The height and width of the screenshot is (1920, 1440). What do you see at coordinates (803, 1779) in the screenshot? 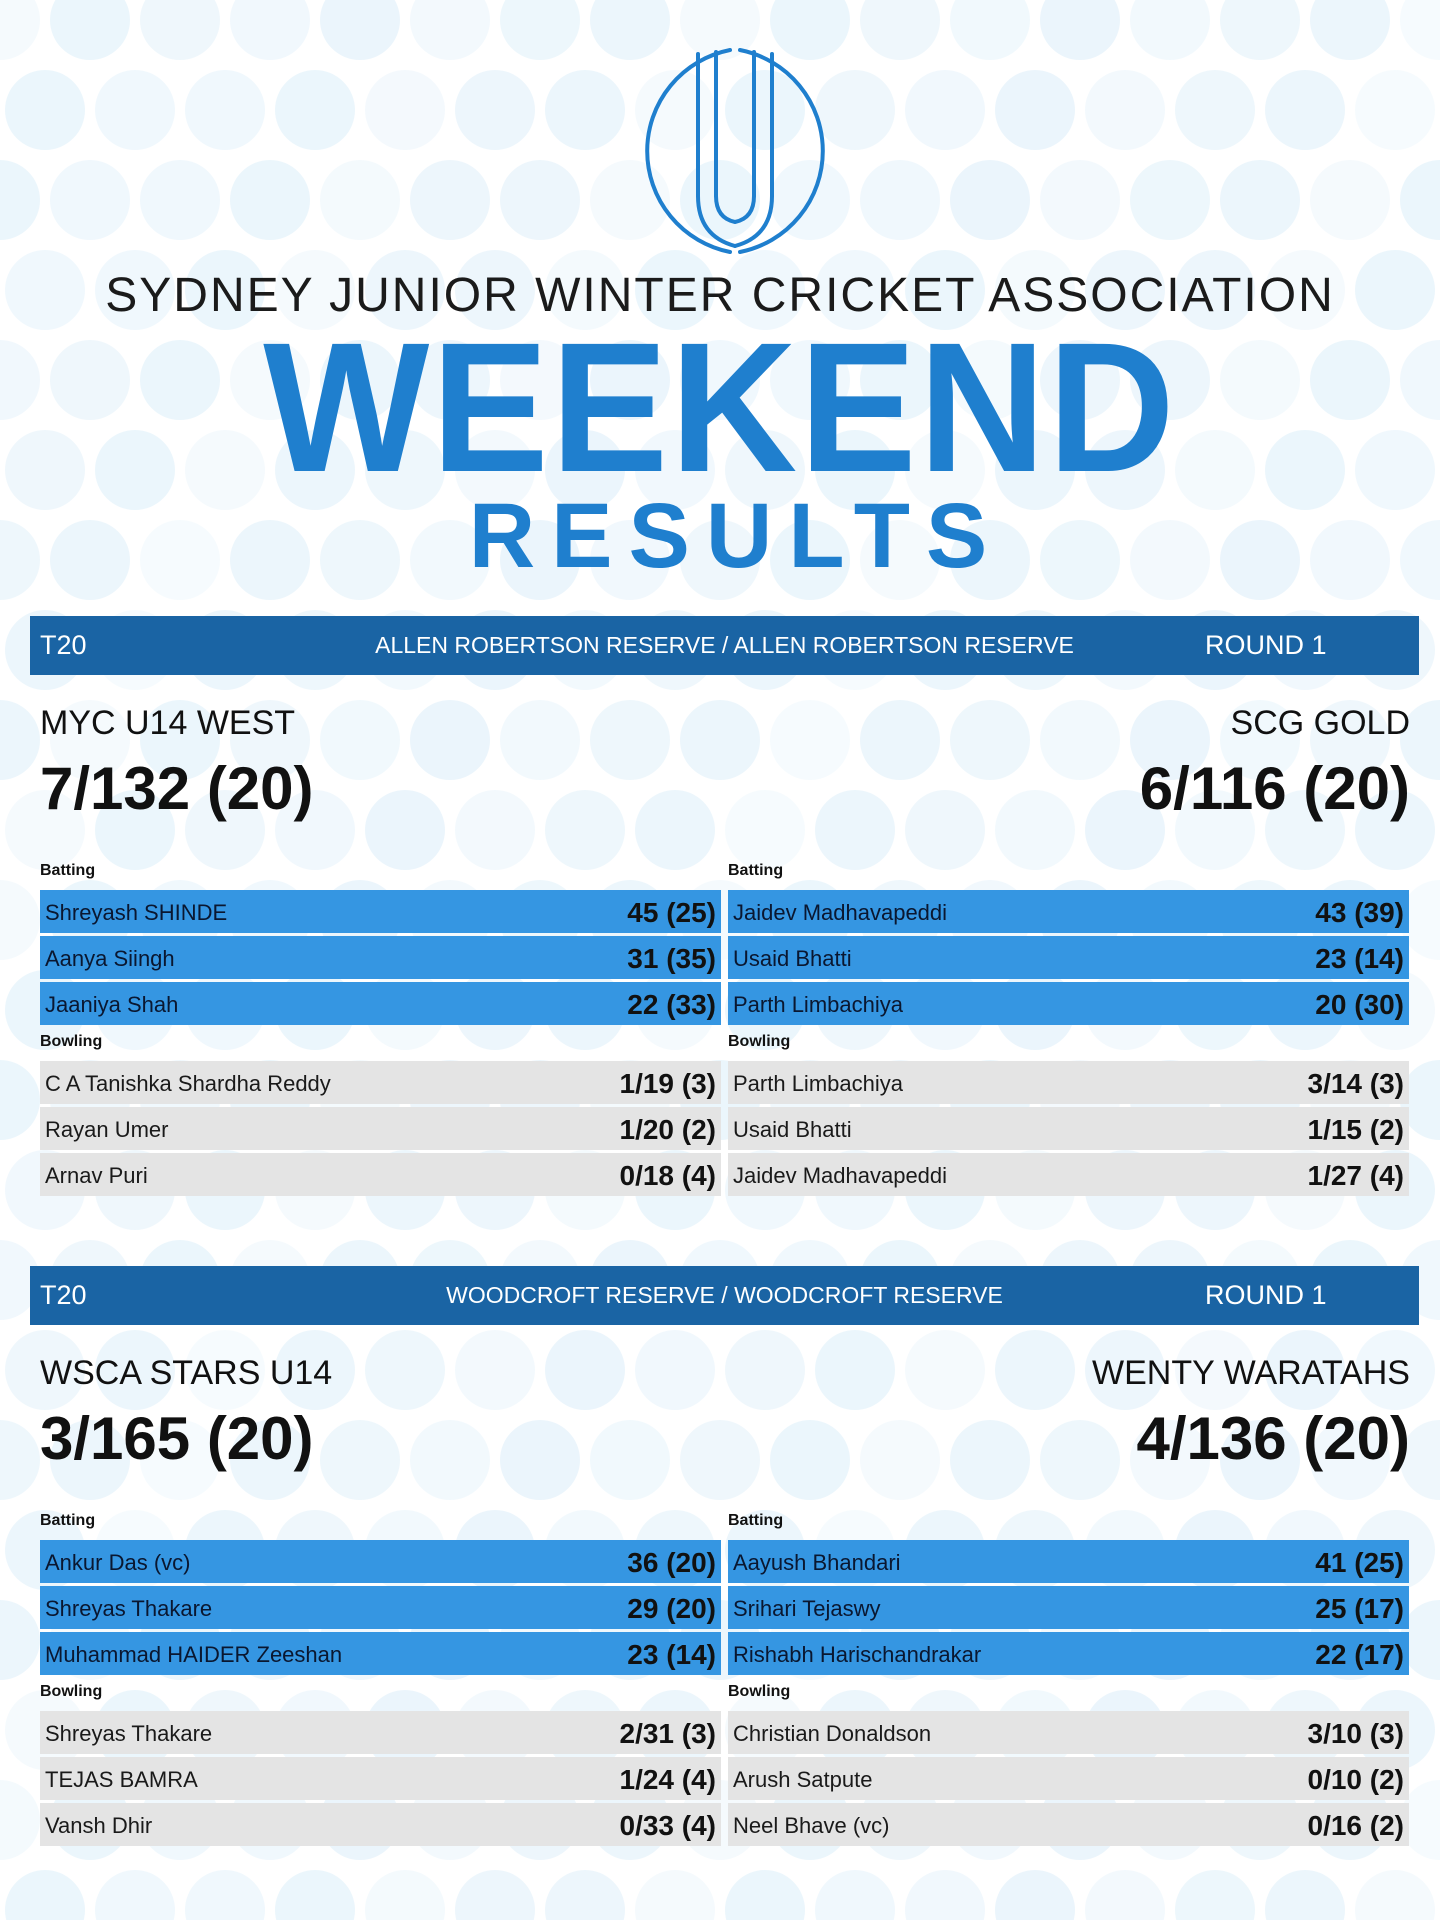
I see `player-name: Arush Satpute` at bounding box center [803, 1779].